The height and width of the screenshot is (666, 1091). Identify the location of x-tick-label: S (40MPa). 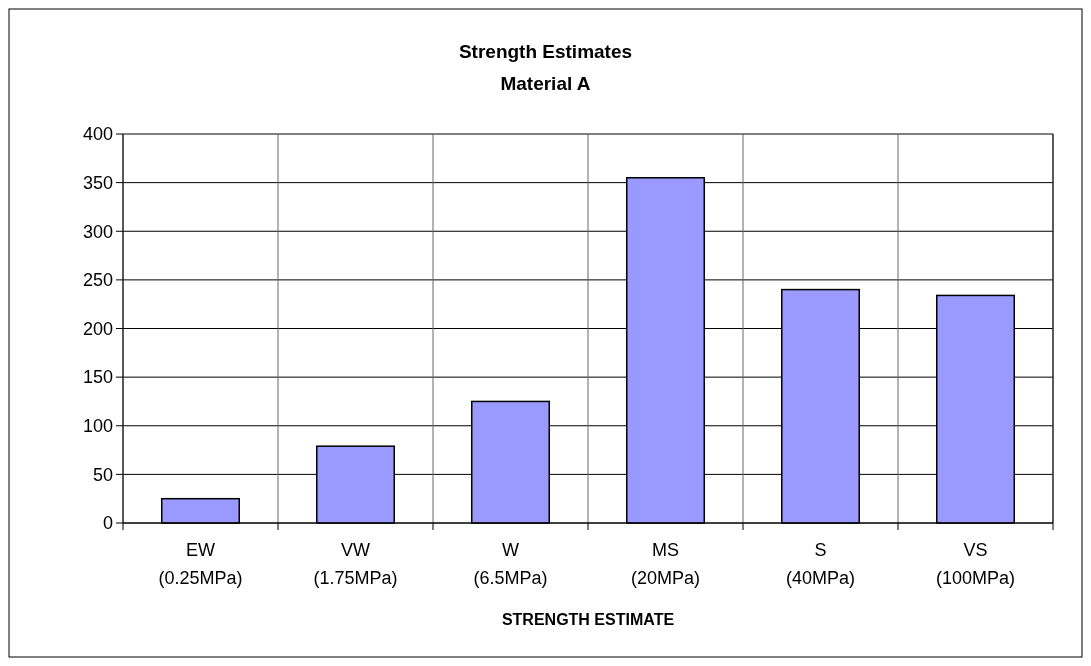
(820, 564).